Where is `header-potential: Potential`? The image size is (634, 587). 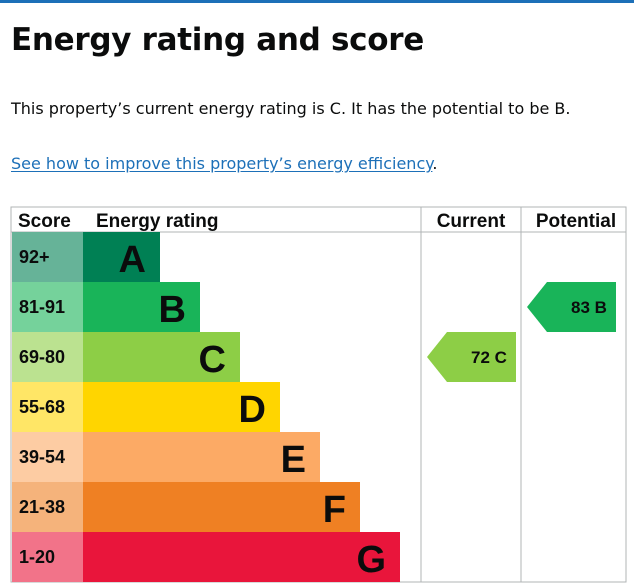 header-potential: Potential is located at coordinates (576, 221).